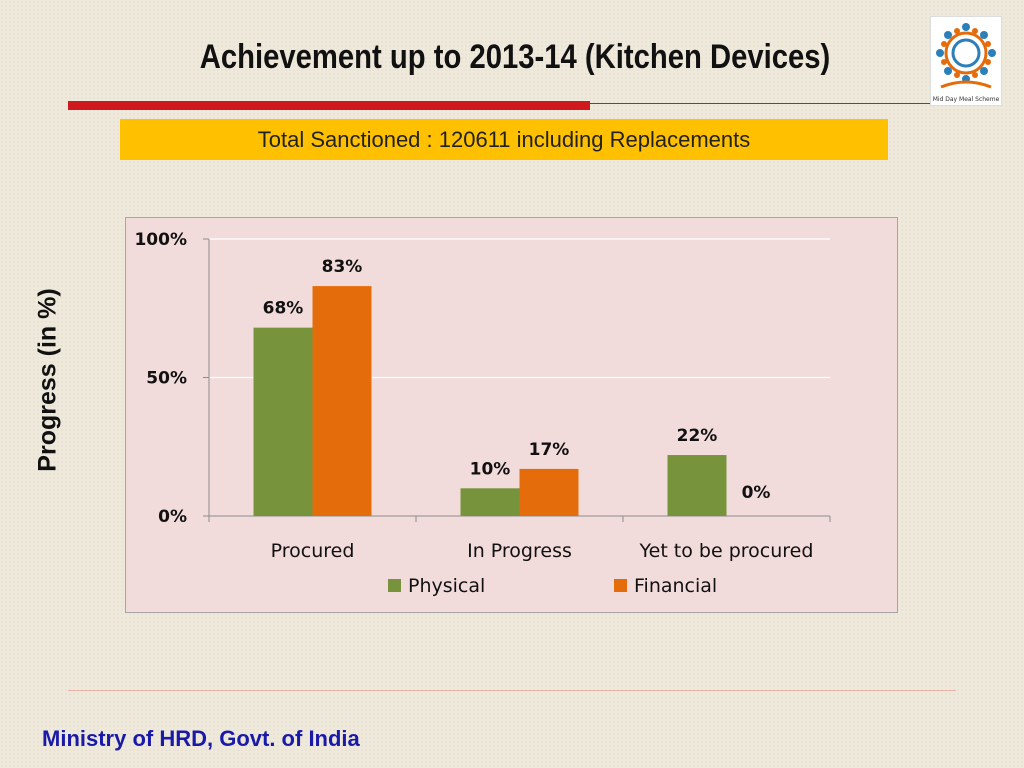 The width and height of the screenshot is (1024, 768). What do you see at coordinates (512, 690) in the screenshot?
I see `footer-divider` at bounding box center [512, 690].